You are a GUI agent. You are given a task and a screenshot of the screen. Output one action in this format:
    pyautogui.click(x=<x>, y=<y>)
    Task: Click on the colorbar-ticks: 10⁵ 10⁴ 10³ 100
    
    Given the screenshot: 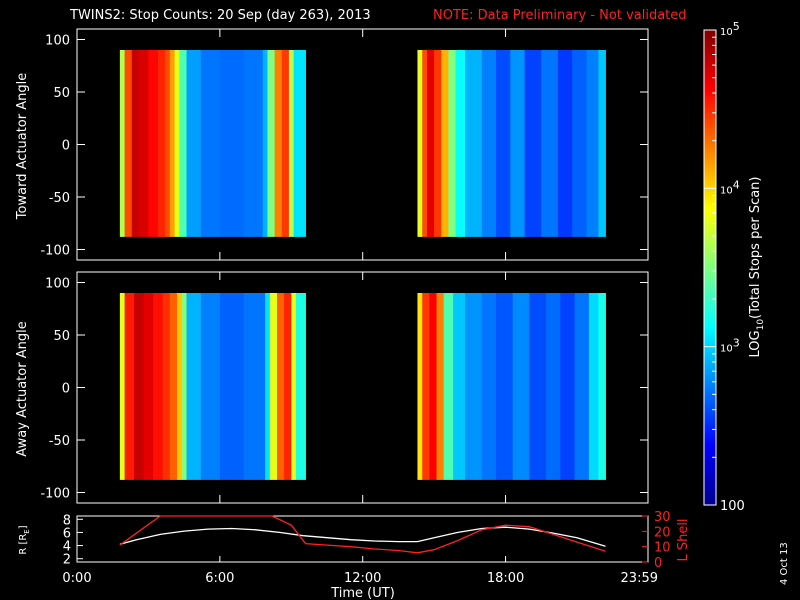 What is the action you would take?
    pyautogui.click(x=724, y=267)
    